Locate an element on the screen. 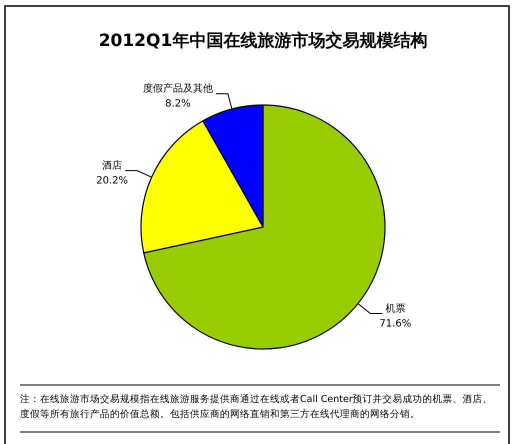 The height and width of the screenshot is (444, 514). text: 注：在线旅游市场交易规模指在线旅游服务提供商通过在线或者Call Center预订并交易成功的机票、酒店、度假等所有旅行产品的价值总额。包括供应商的网络直销和第三方在线代理商的网络分销。 is located at coordinates (257, 407).